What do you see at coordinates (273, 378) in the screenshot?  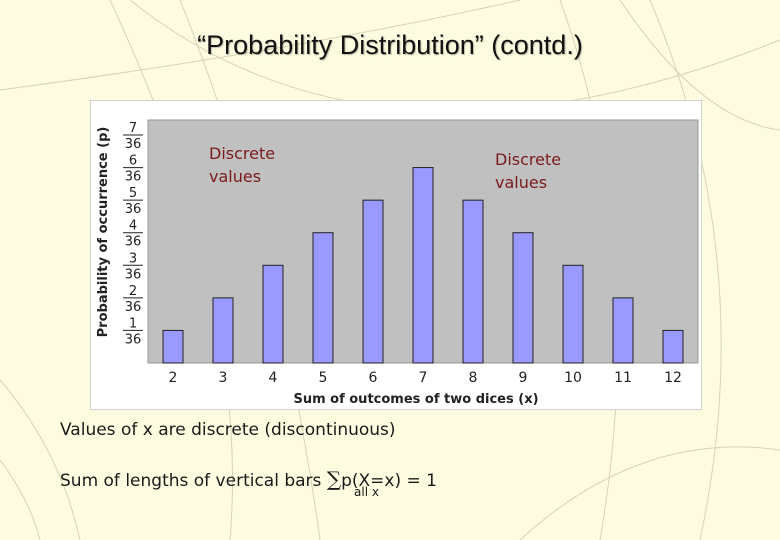 I see `x-tick-label-4: 4` at bounding box center [273, 378].